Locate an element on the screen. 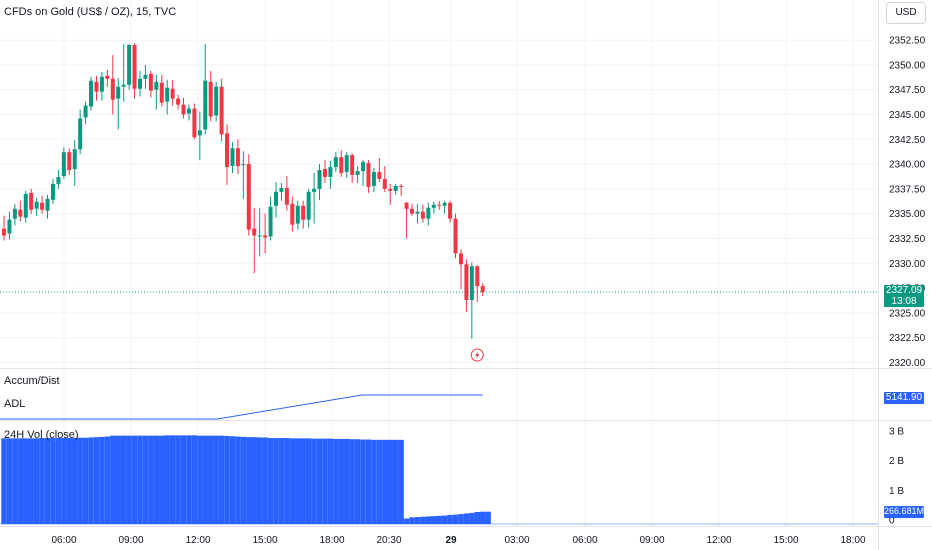 This screenshot has height=550, width=932. volume-tick-label: 1 B is located at coordinates (896, 491).